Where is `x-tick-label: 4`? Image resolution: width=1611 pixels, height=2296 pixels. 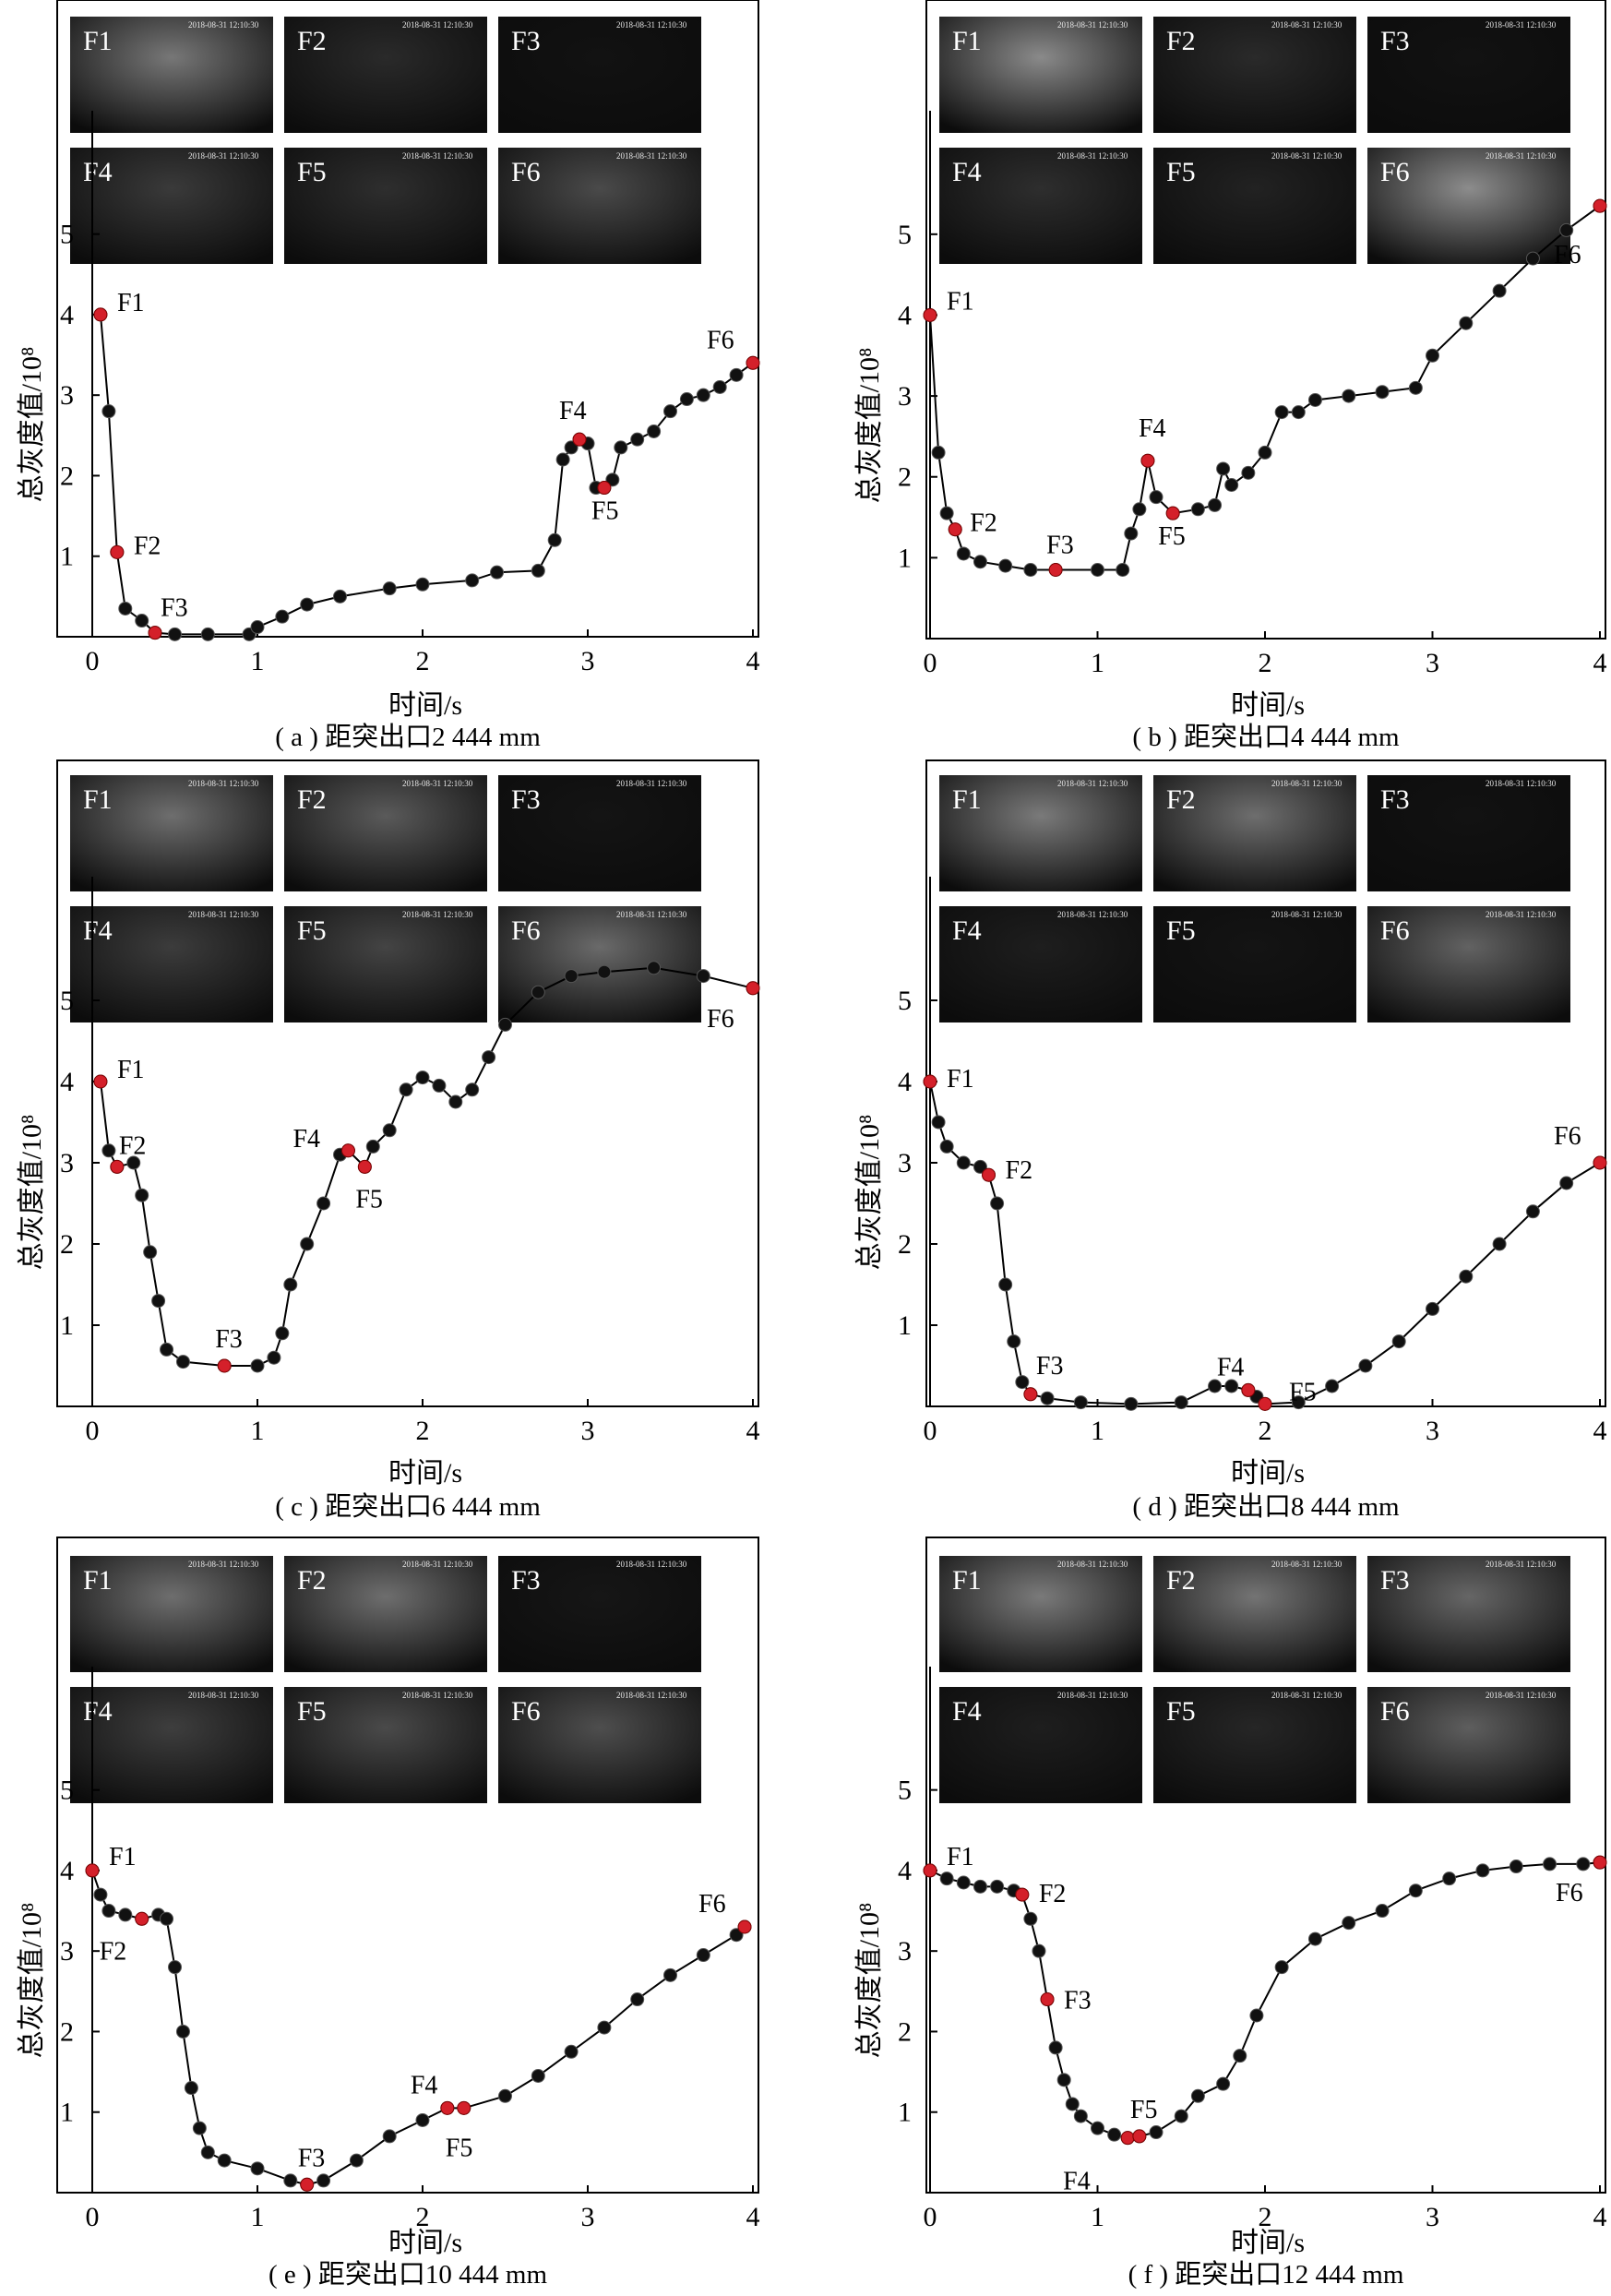
x-tick-label: 4 is located at coordinates (1600, 1431).